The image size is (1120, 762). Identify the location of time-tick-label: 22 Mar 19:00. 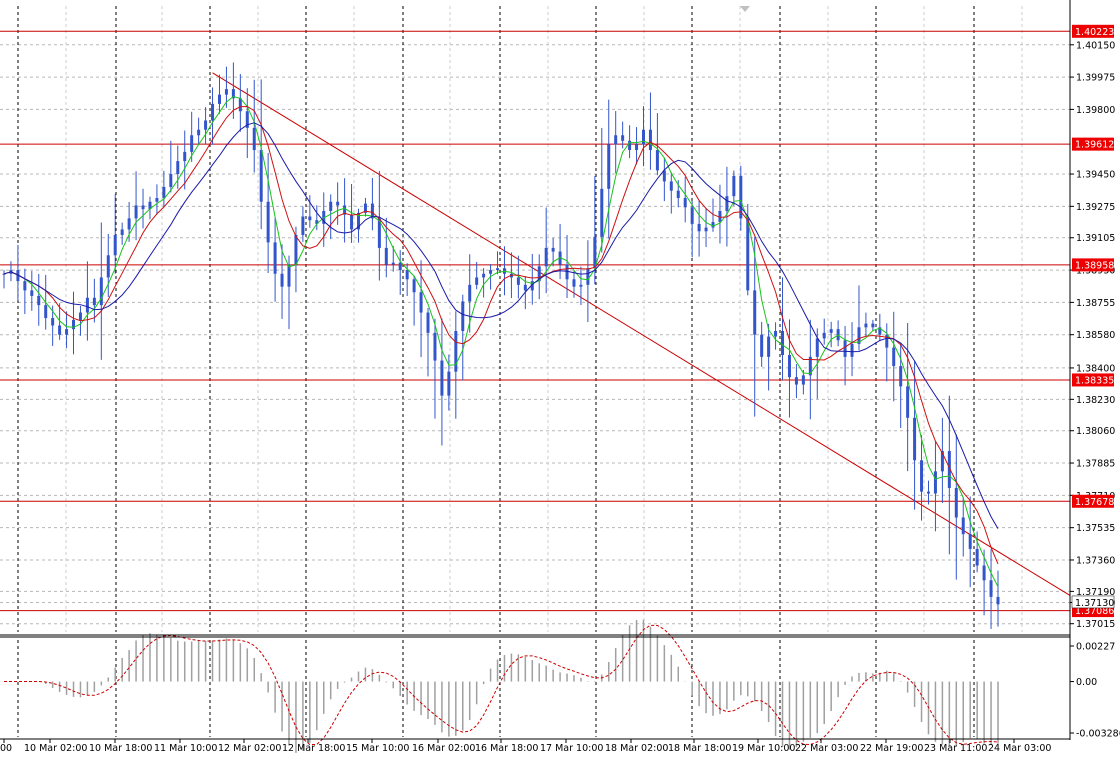
(891, 748).